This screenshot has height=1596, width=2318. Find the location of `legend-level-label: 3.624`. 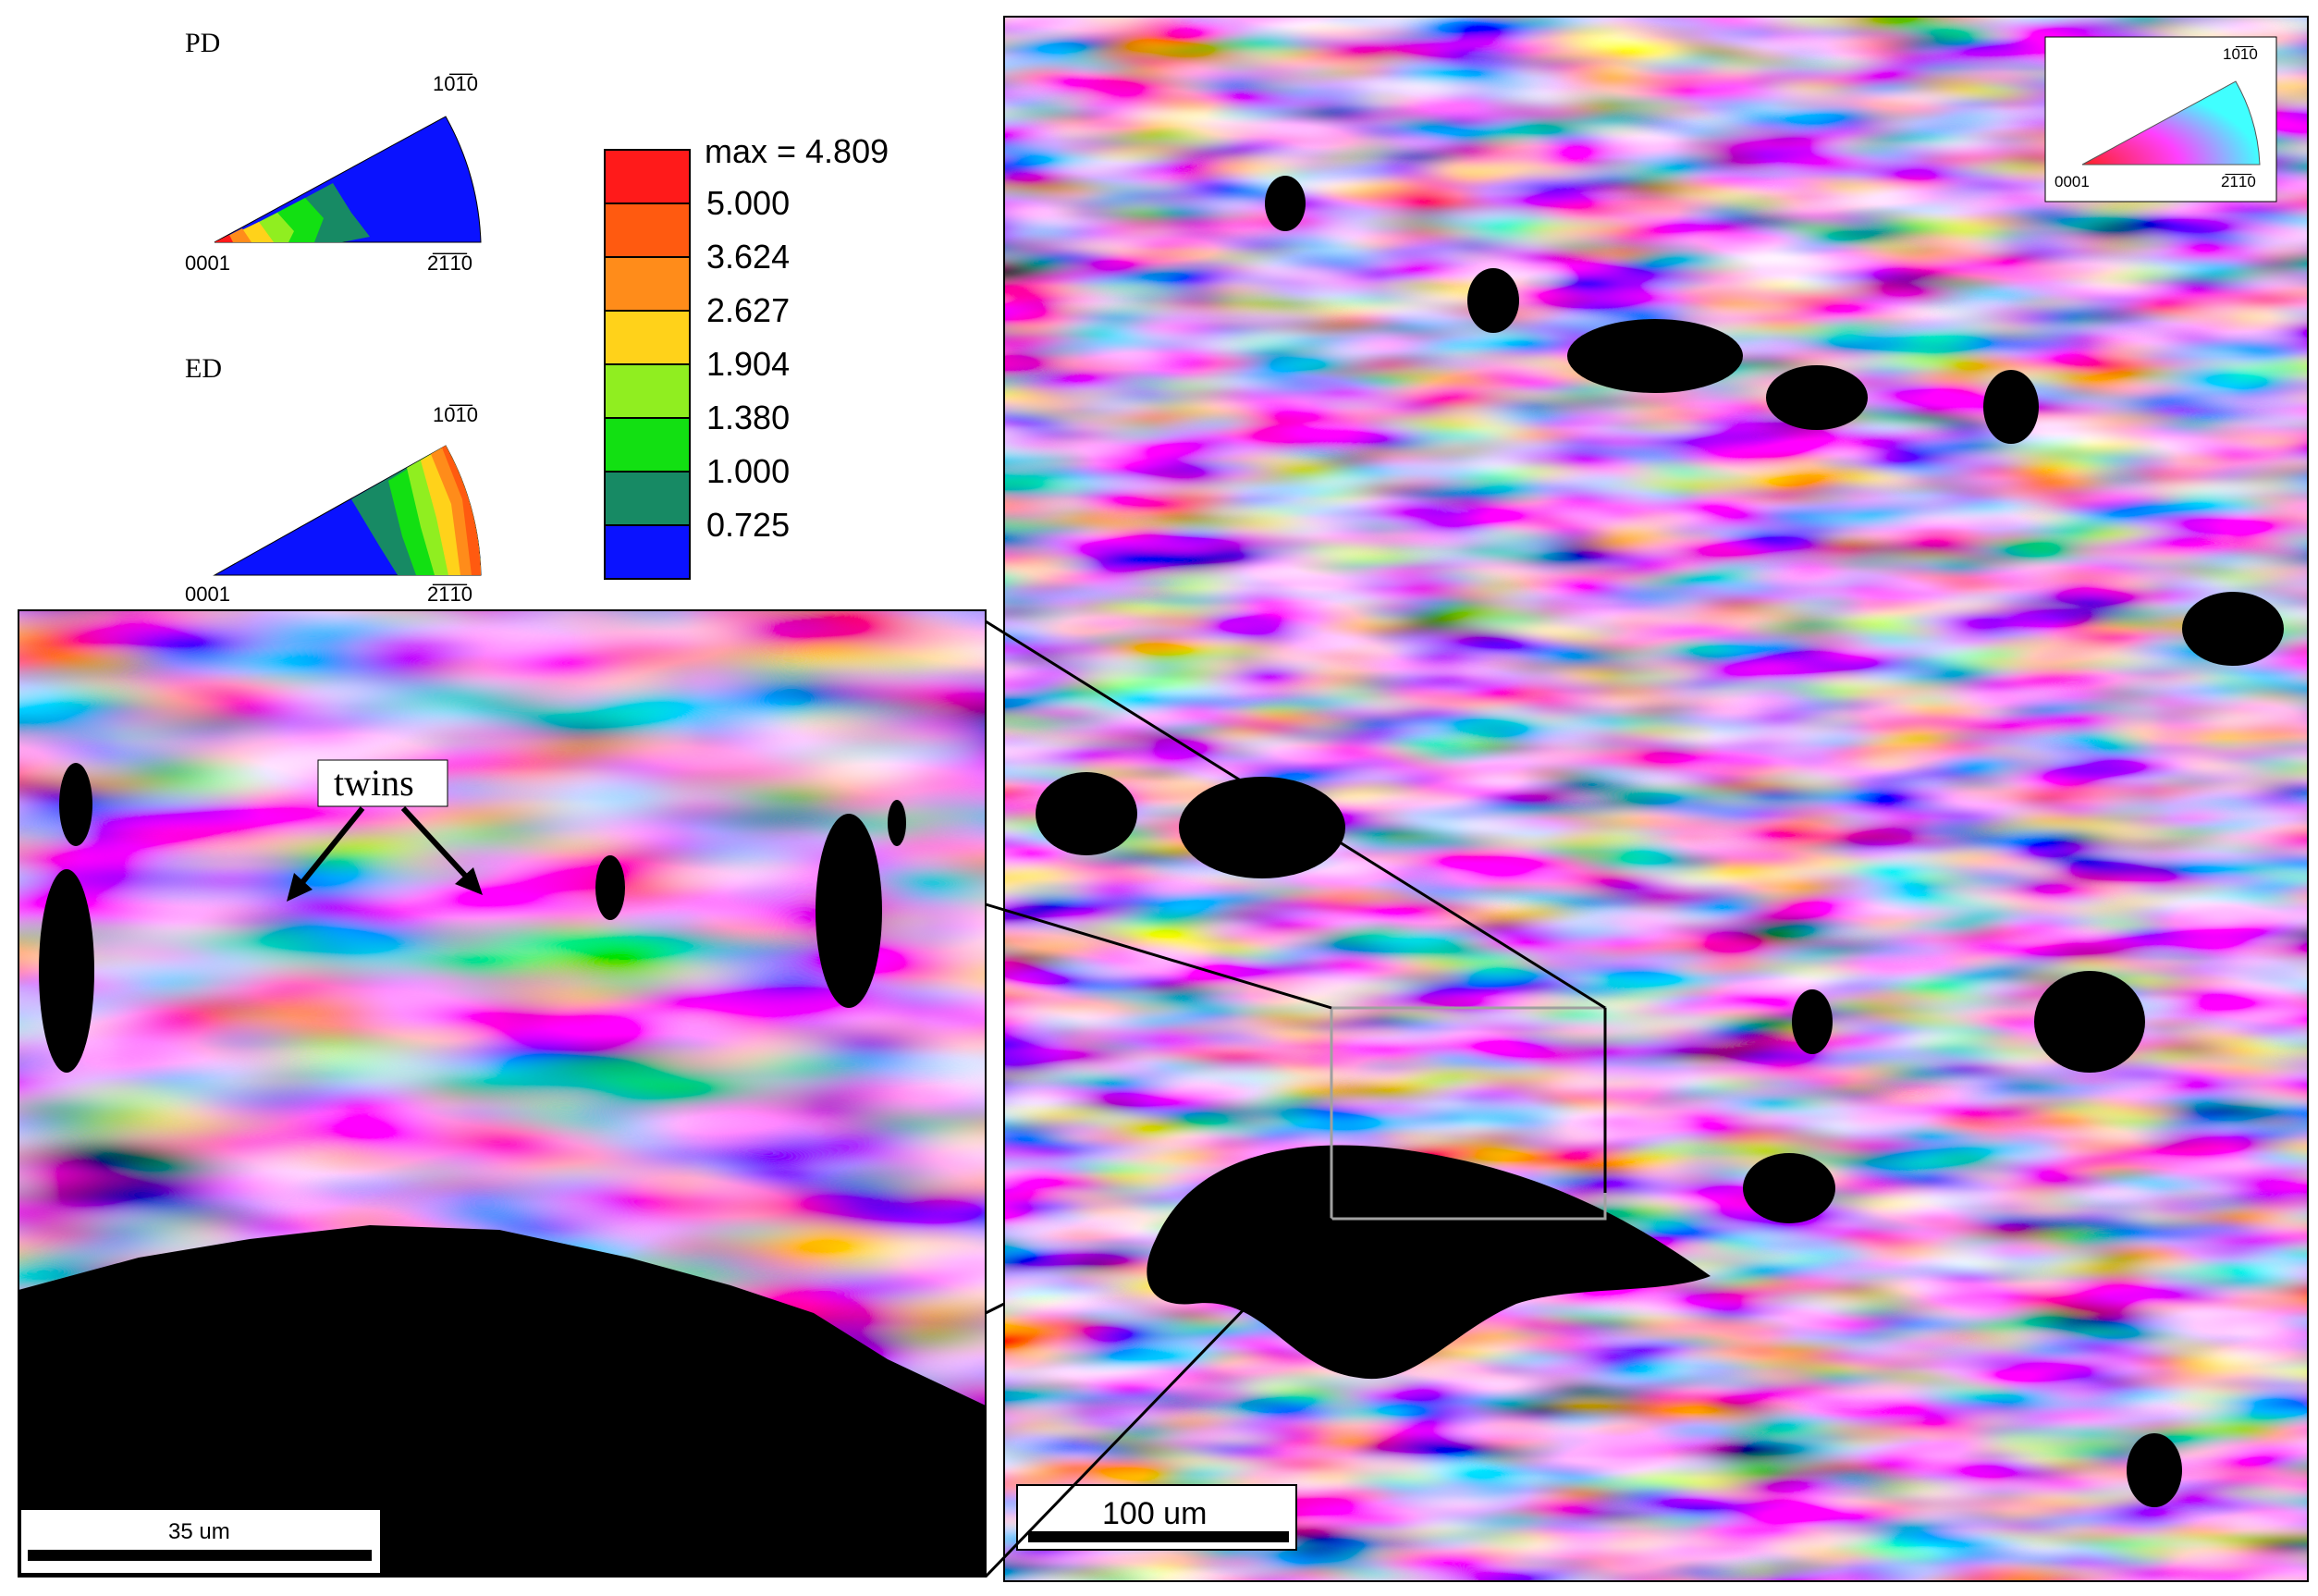

legend-level-label: 3.624 is located at coordinates (748, 257).